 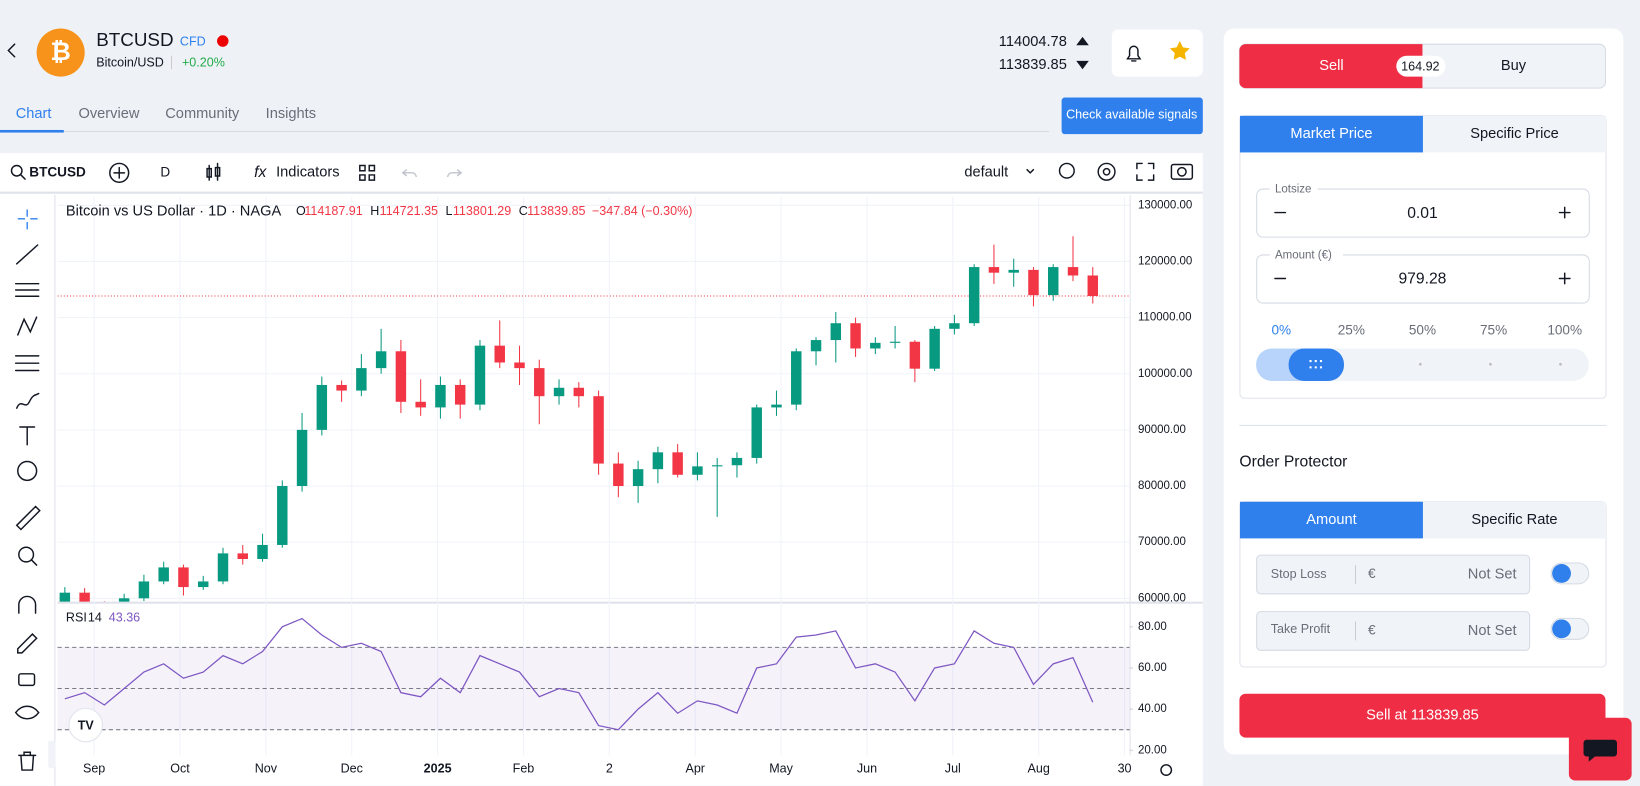 What do you see at coordinates (367, 172) in the screenshot?
I see `layouts` at bounding box center [367, 172].